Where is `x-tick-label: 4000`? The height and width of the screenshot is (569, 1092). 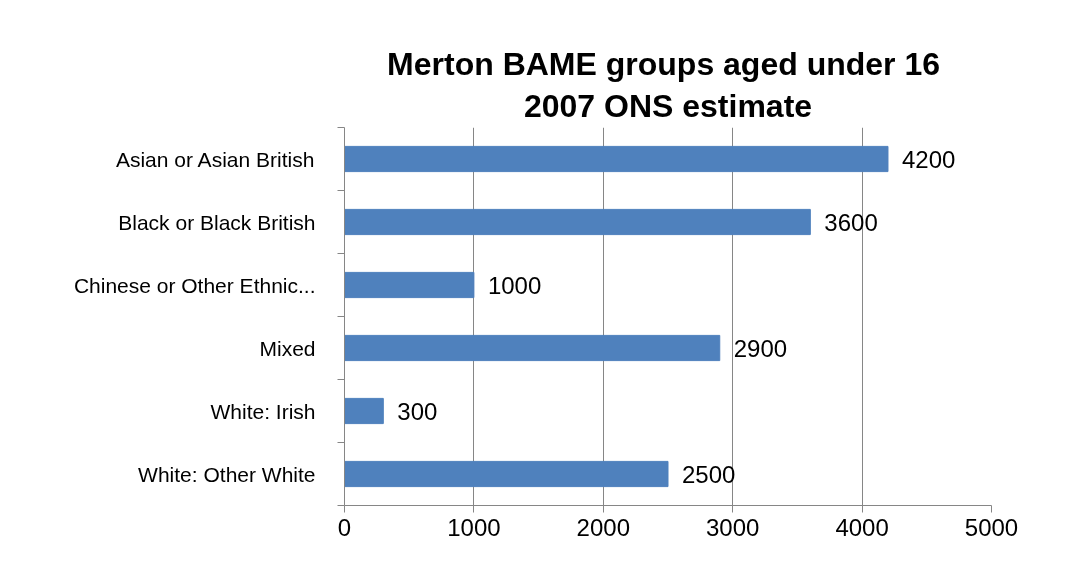 x-tick-label: 4000 is located at coordinates (862, 527).